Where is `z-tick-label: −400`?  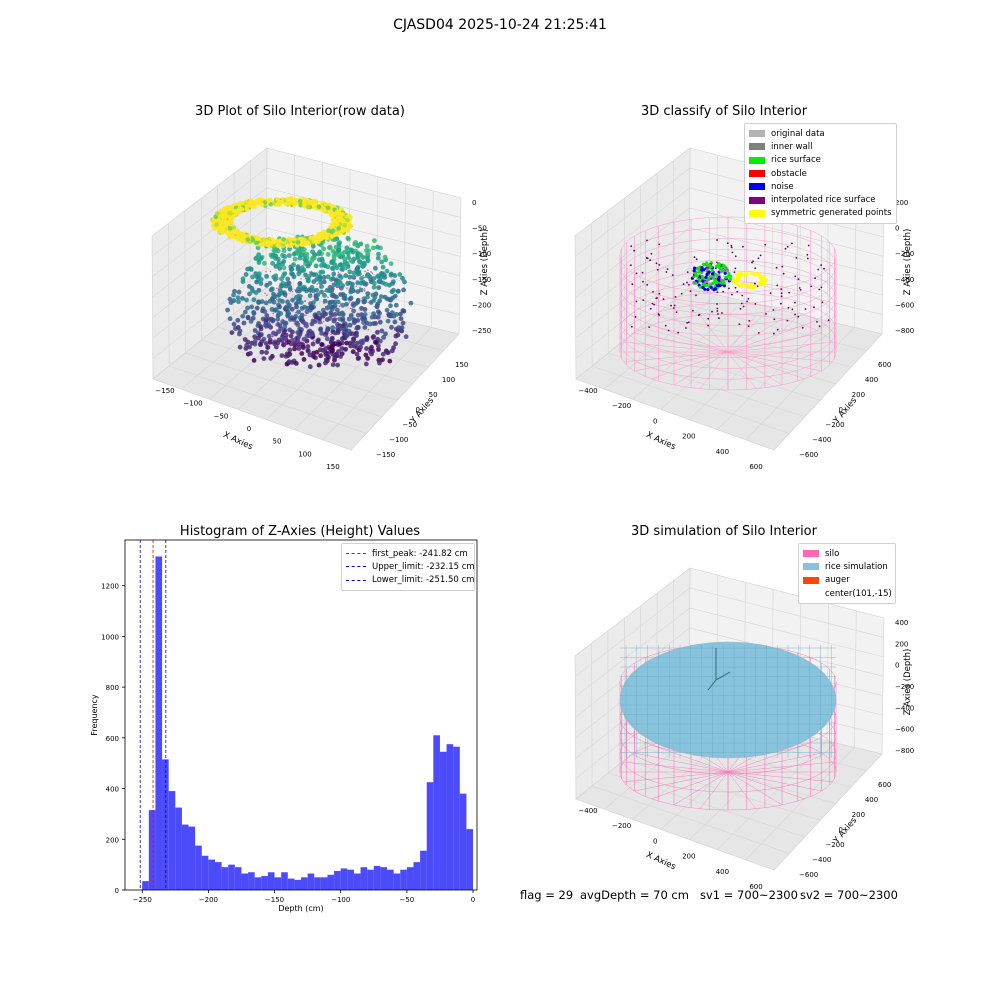 z-tick-label: −400 is located at coordinates (904, 708).